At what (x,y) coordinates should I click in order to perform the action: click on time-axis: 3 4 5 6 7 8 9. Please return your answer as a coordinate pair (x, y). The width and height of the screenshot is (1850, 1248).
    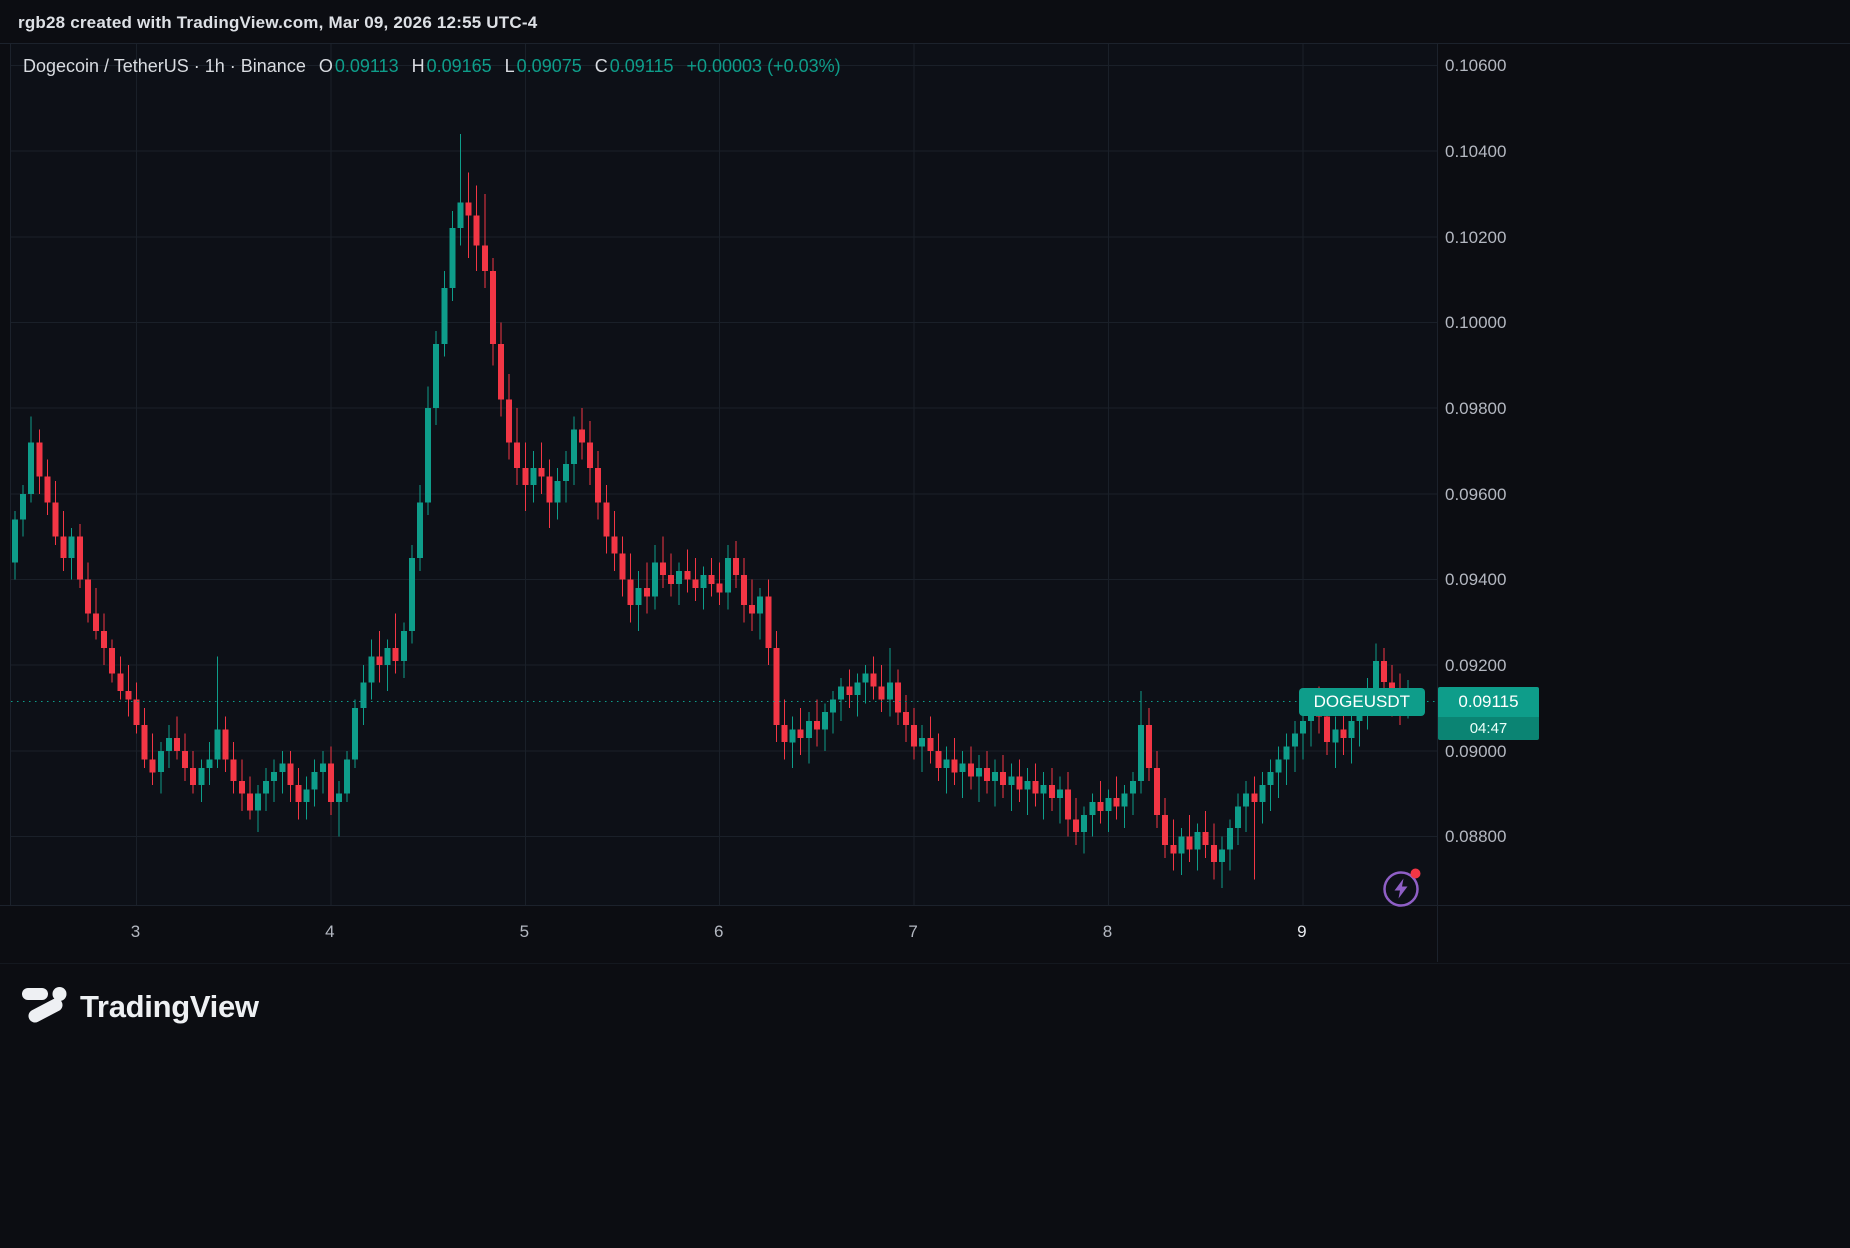
    Looking at the image, I should click on (925, 934).